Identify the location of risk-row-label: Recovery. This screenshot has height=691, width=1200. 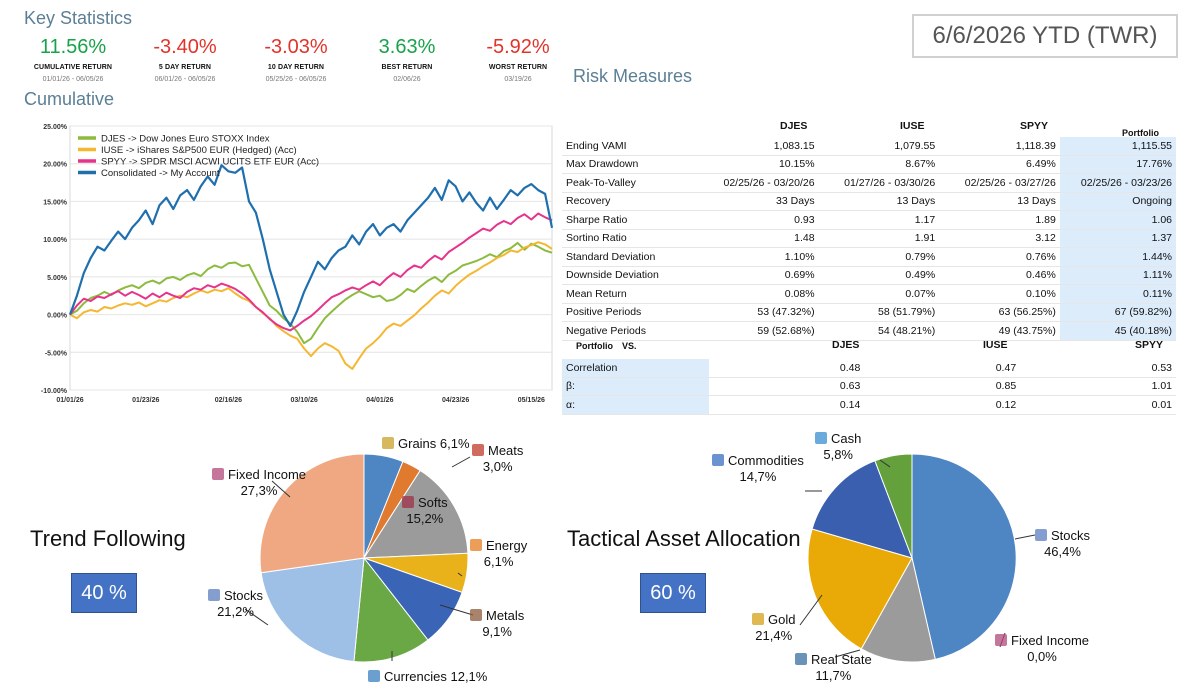
(626, 201).